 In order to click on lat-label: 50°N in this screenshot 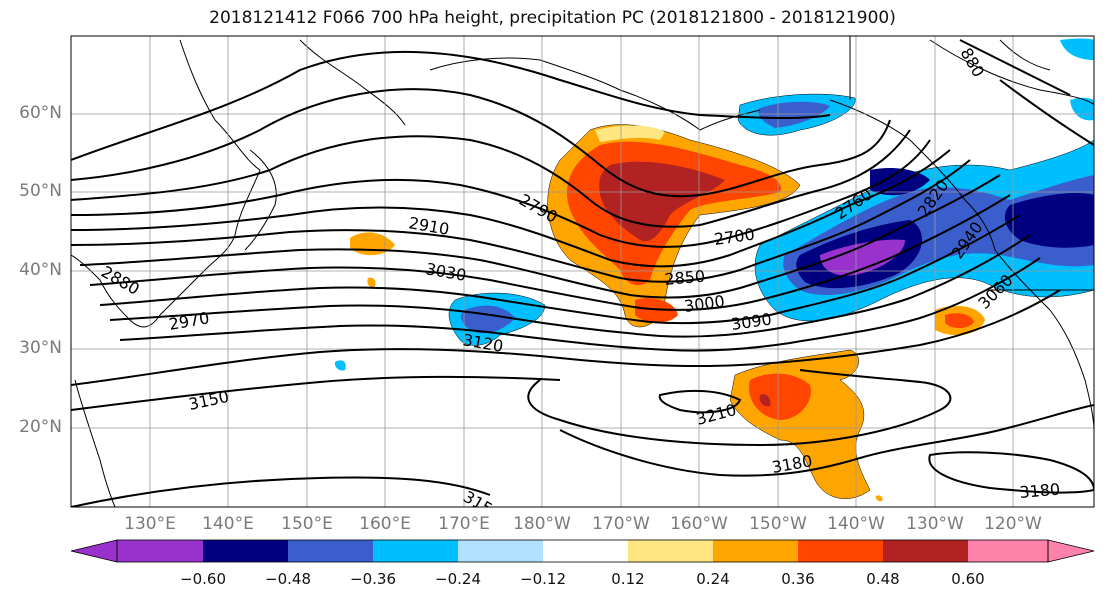, I will do `click(40, 191)`.